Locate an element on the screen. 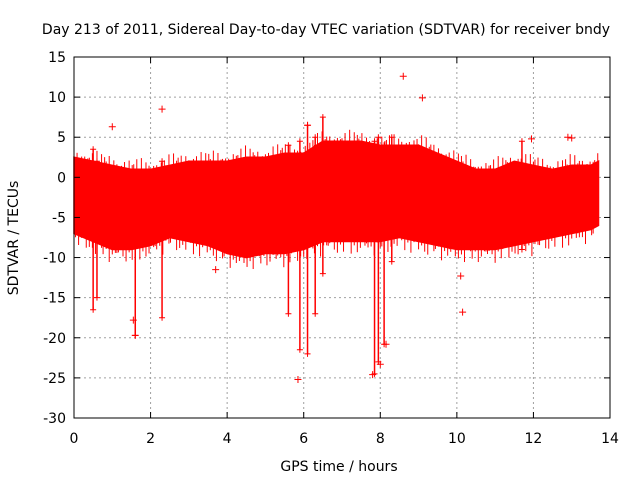 The image size is (640, 480). y-tick-label: 0 is located at coordinates (61, 178).